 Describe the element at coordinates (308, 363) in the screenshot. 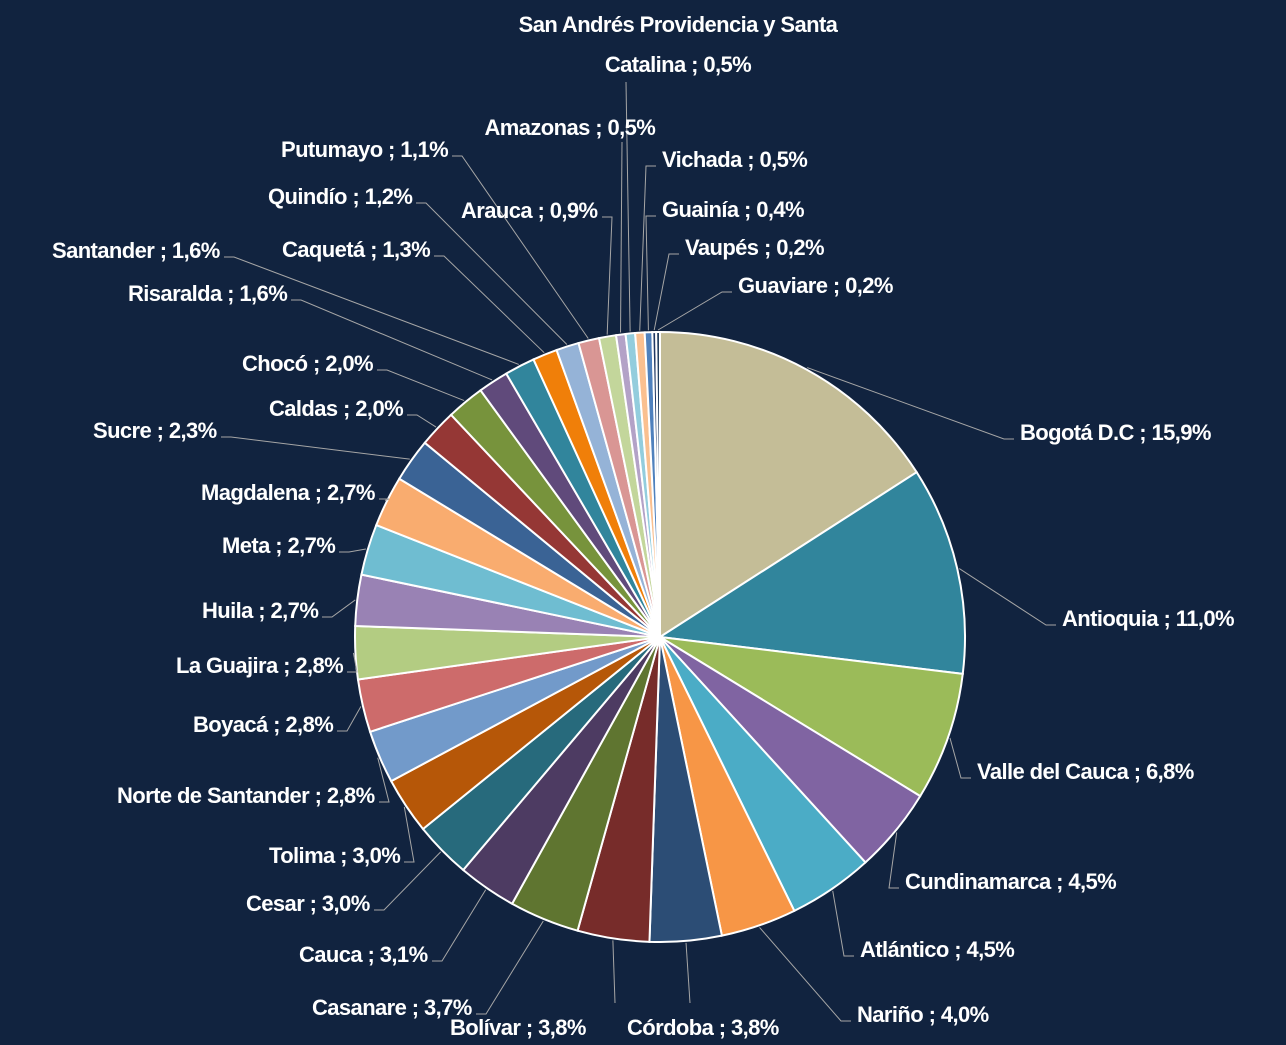

I see `data-label: Chocó ; 2,0%` at that location.